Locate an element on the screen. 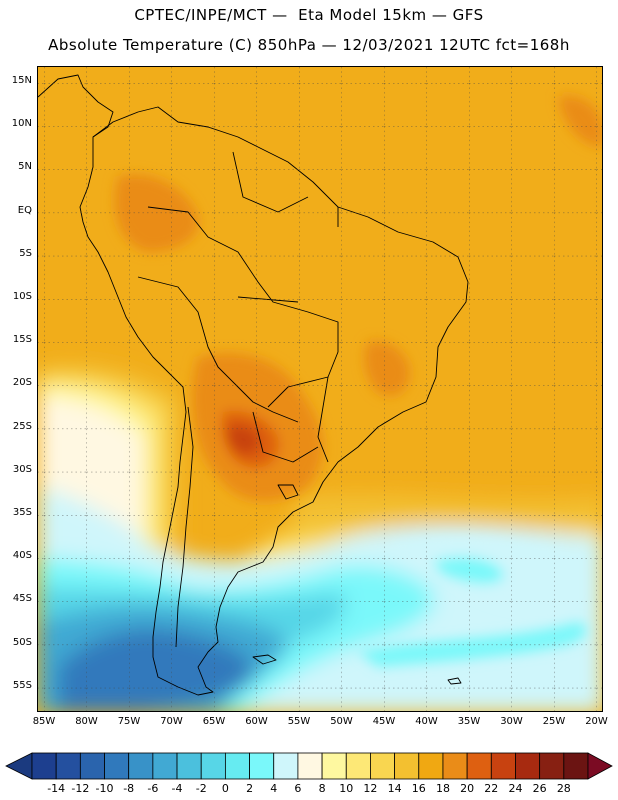 The width and height of the screenshot is (618, 800). lat-label: 15N is located at coordinates (21, 80).